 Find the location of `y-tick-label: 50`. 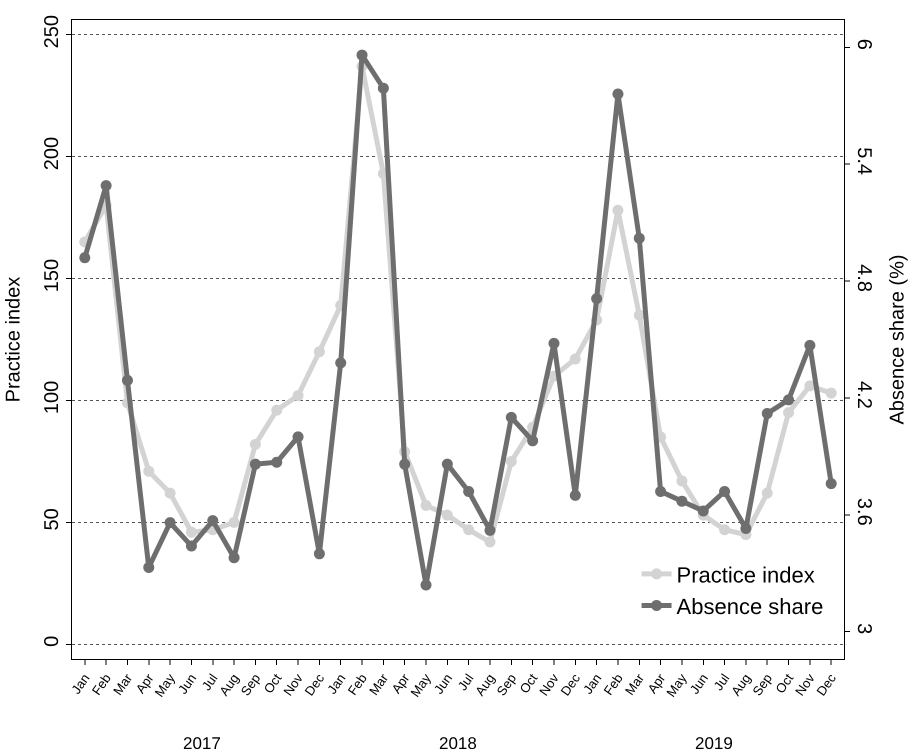

y-tick-label: 50 is located at coordinates (52, 519).